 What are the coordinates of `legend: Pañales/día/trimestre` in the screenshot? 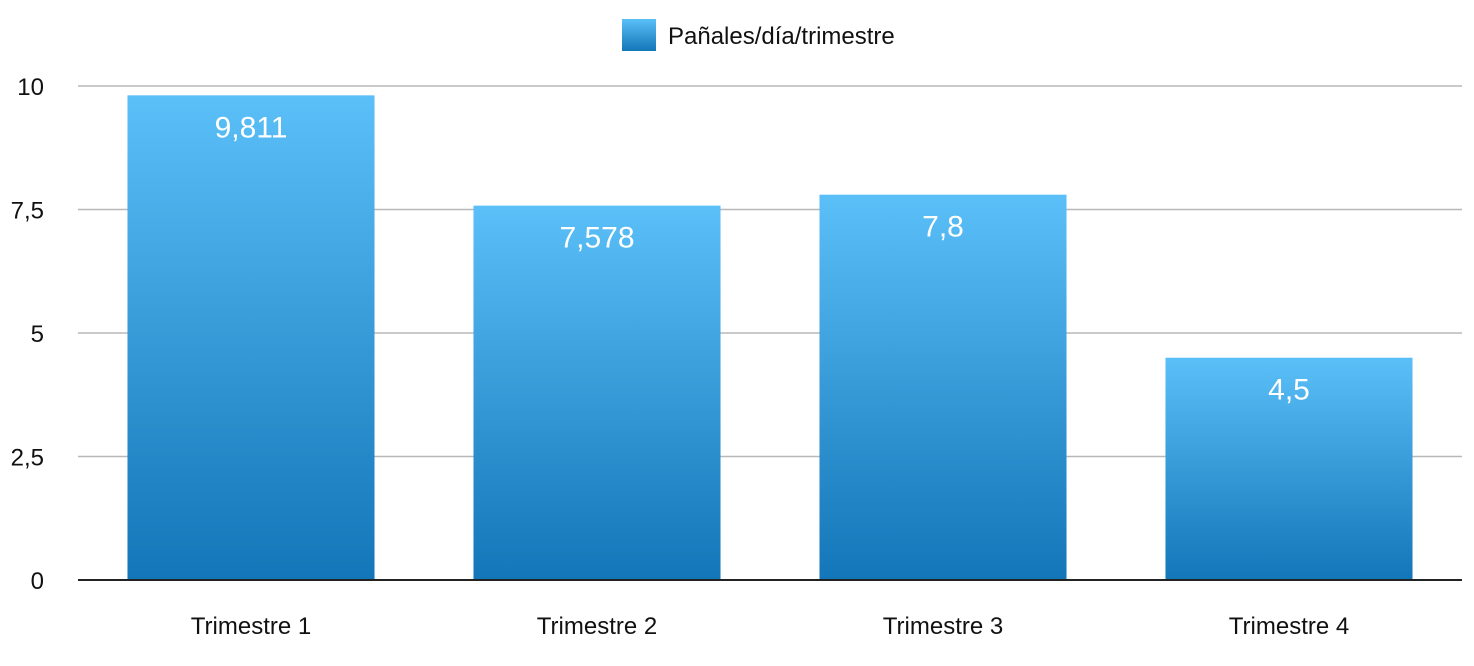 It's located at (758, 35).